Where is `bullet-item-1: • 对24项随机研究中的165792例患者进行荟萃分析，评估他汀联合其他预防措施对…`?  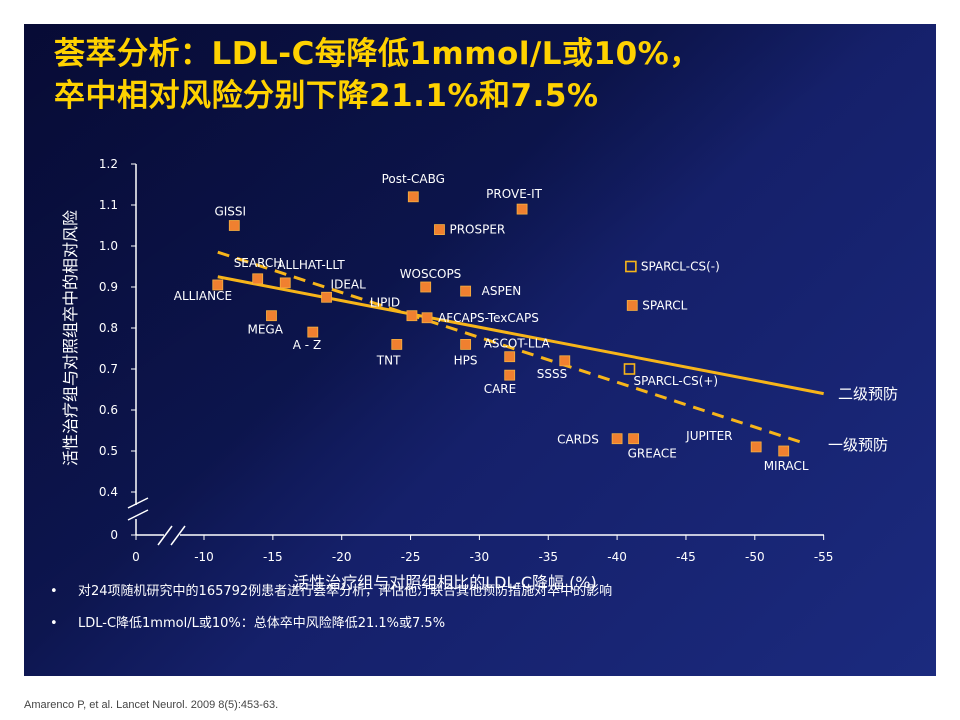 bullet-item-1: • 对24项随机研究中的165792例患者进行荟萃分析，评估他汀联合其他预防措施对… is located at coordinates (331, 589).